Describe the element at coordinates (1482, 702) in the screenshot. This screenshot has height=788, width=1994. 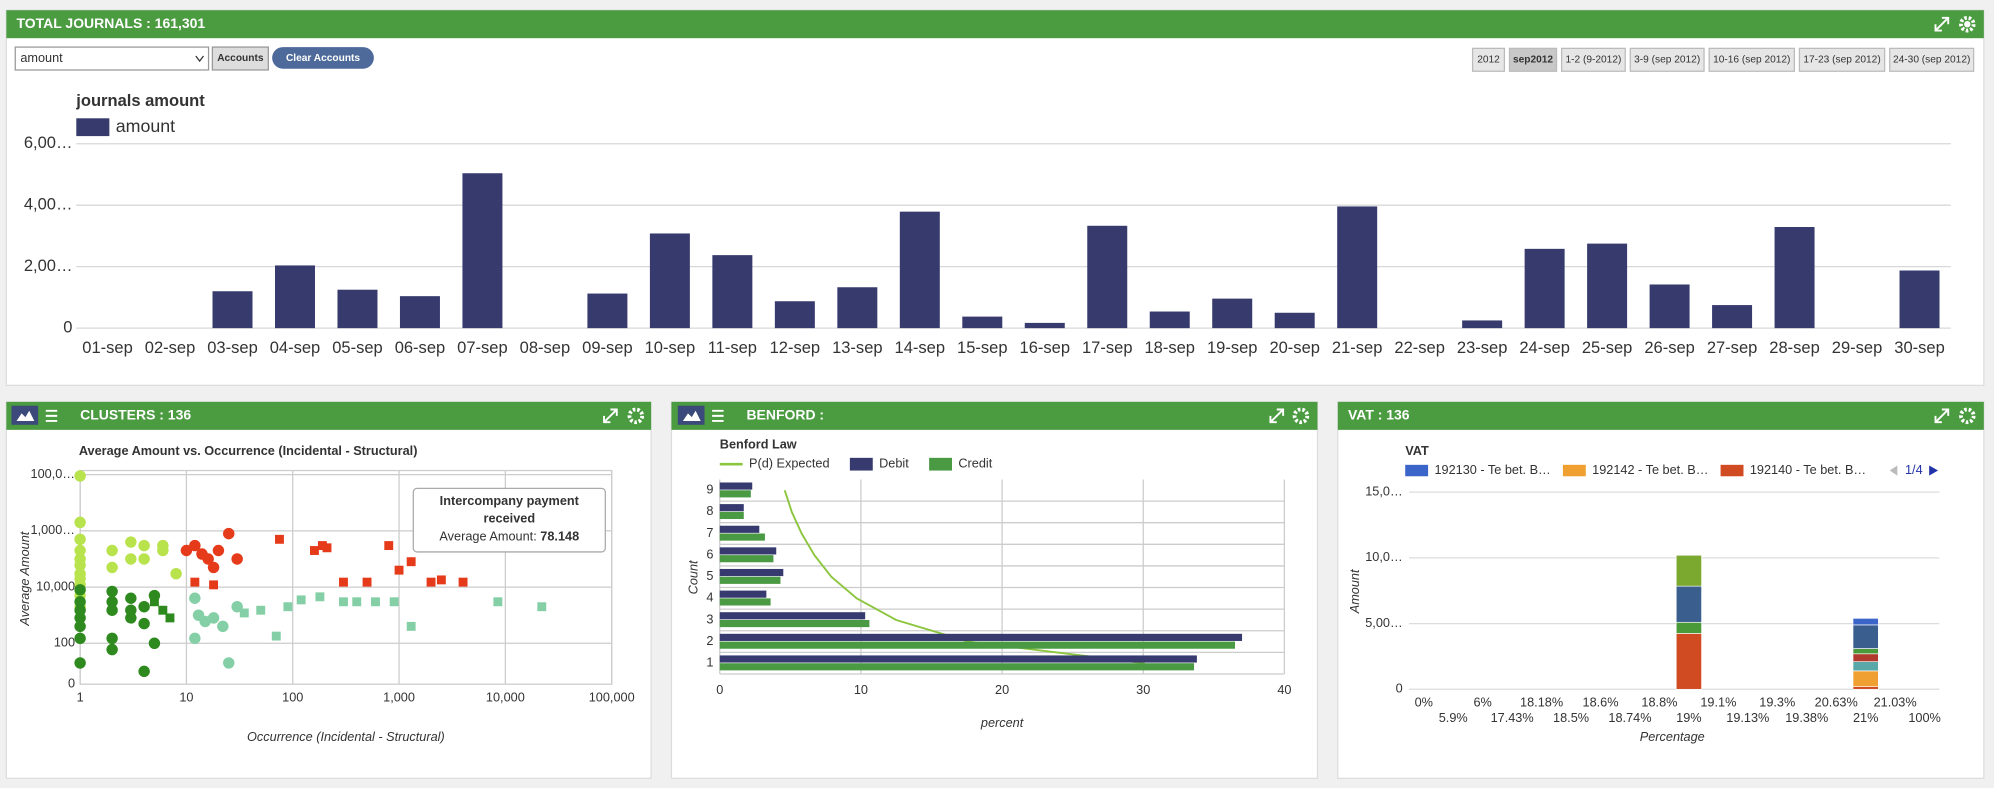
I see `x-tick-label: 6%` at that location.